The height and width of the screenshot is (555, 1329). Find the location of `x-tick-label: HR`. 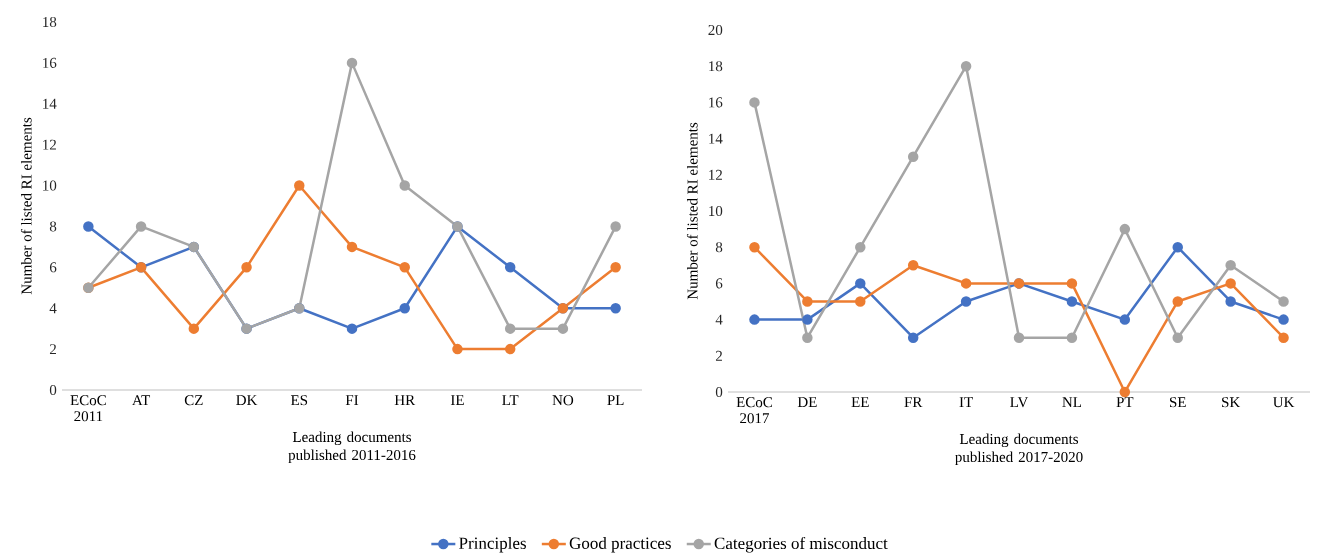

x-tick-label: HR is located at coordinates (405, 400).